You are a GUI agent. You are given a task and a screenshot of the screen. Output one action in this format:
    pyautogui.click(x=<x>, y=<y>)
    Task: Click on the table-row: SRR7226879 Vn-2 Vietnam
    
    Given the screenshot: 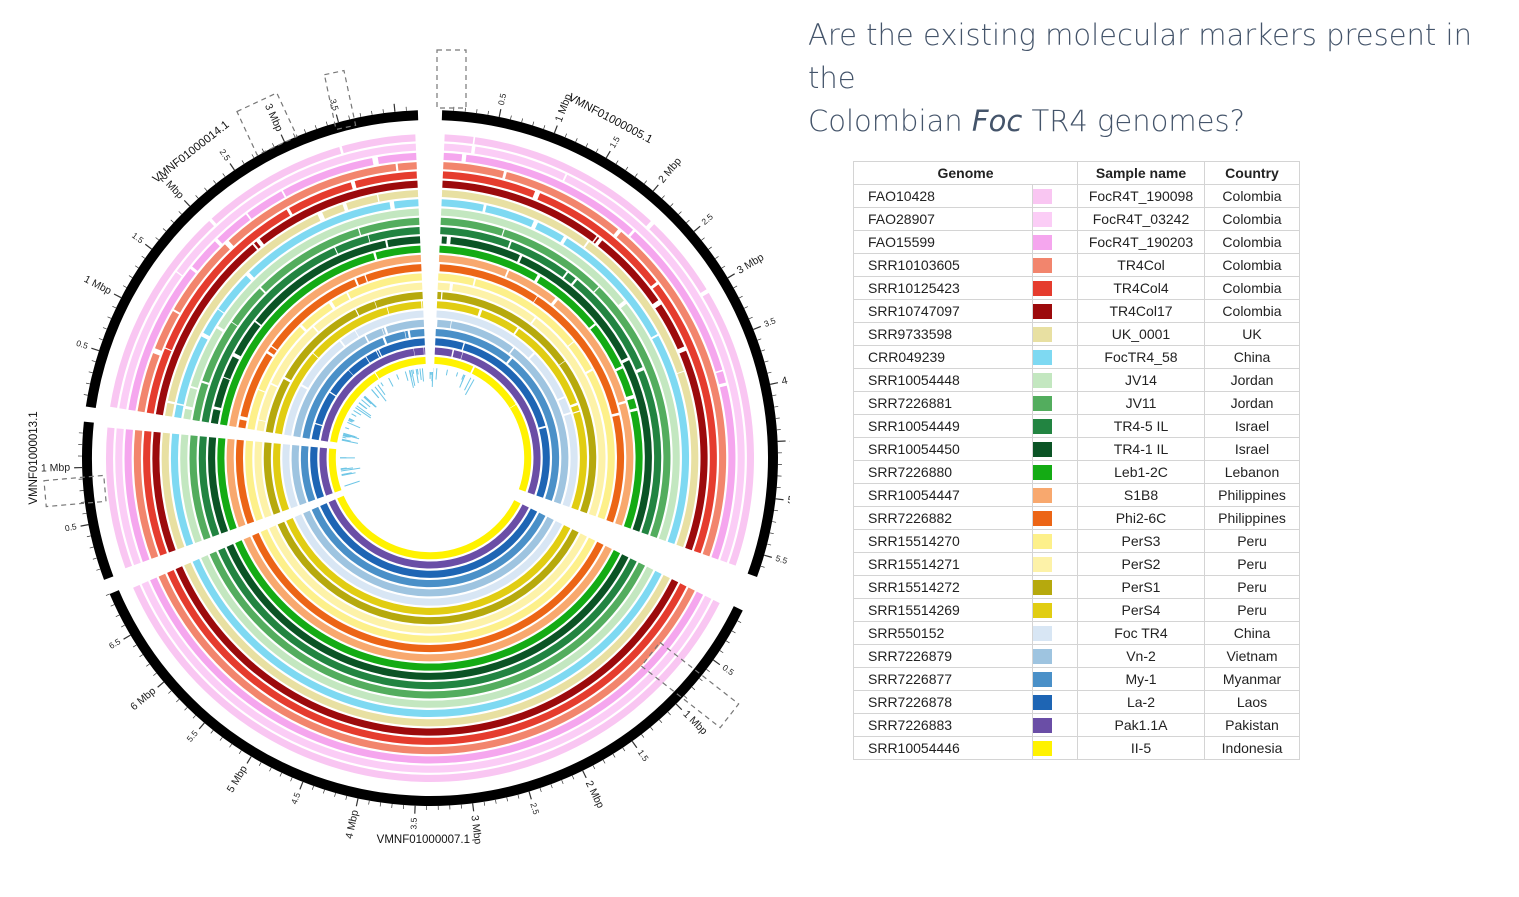 What is the action you would take?
    pyautogui.click(x=1076, y=656)
    